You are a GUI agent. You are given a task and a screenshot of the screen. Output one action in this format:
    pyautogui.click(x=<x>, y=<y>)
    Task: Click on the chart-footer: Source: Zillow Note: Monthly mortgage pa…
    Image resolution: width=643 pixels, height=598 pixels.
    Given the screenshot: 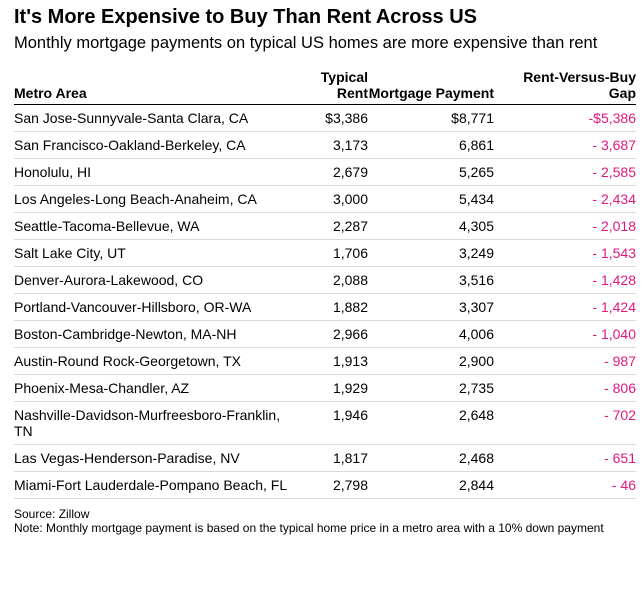 What is the action you would take?
    pyautogui.click(x=325, y=521)
    